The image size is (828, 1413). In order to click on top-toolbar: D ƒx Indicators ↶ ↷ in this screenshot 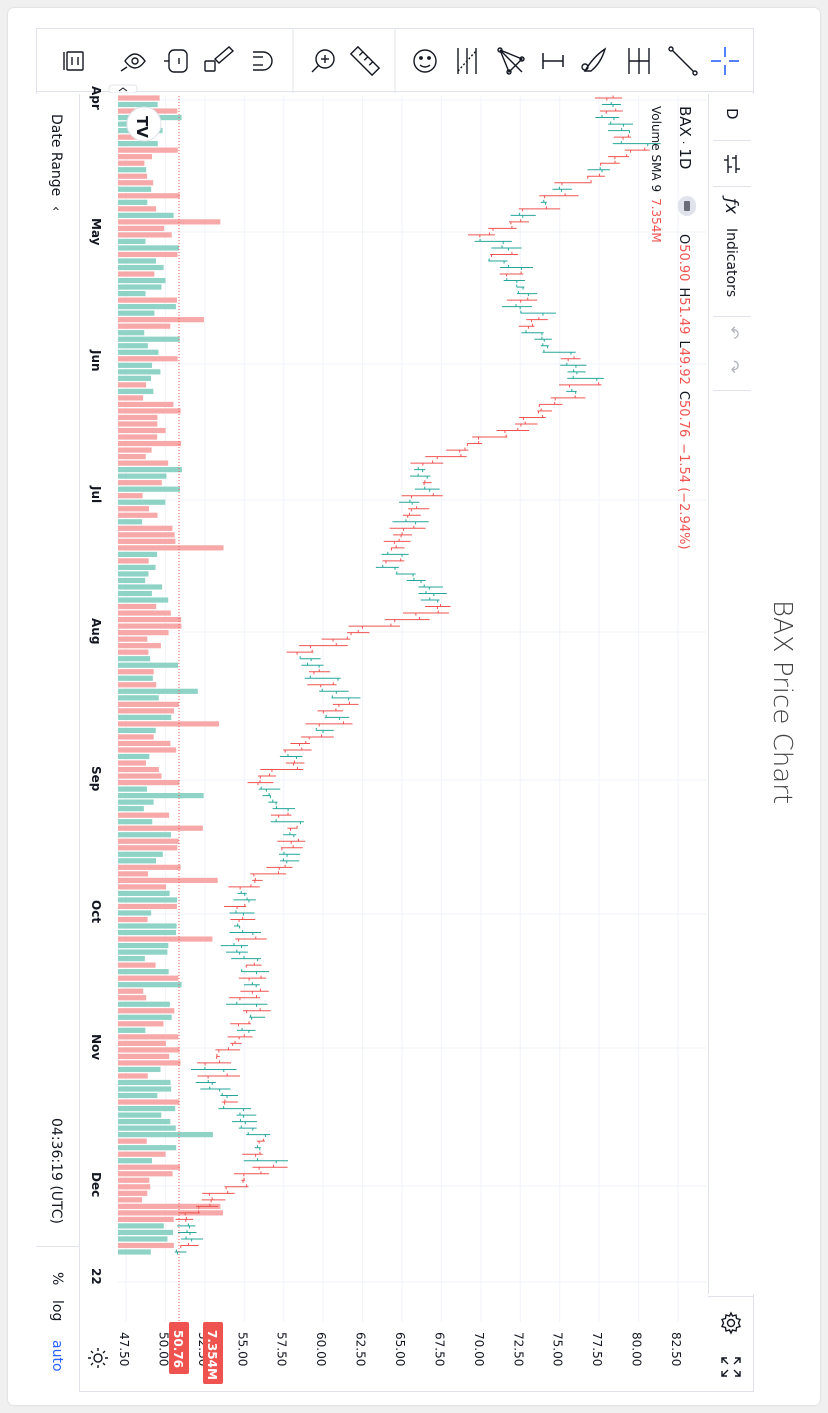, I will do `click(731, 694)`.